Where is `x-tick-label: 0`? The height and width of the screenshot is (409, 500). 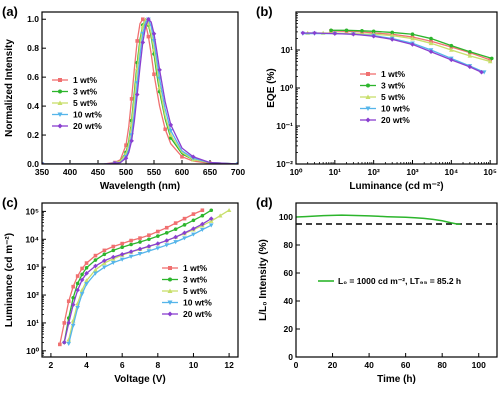 x-tick-label: 0 is located at coordinates (296, 365).